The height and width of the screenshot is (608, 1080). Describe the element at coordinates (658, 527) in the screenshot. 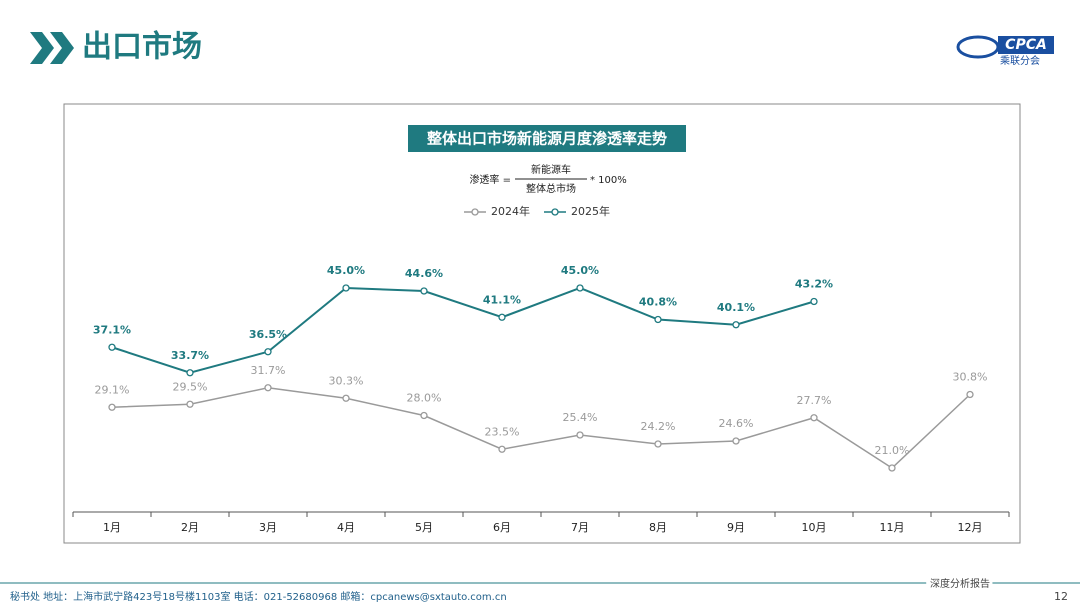

I see `x-tick-label: 8月` at that location.